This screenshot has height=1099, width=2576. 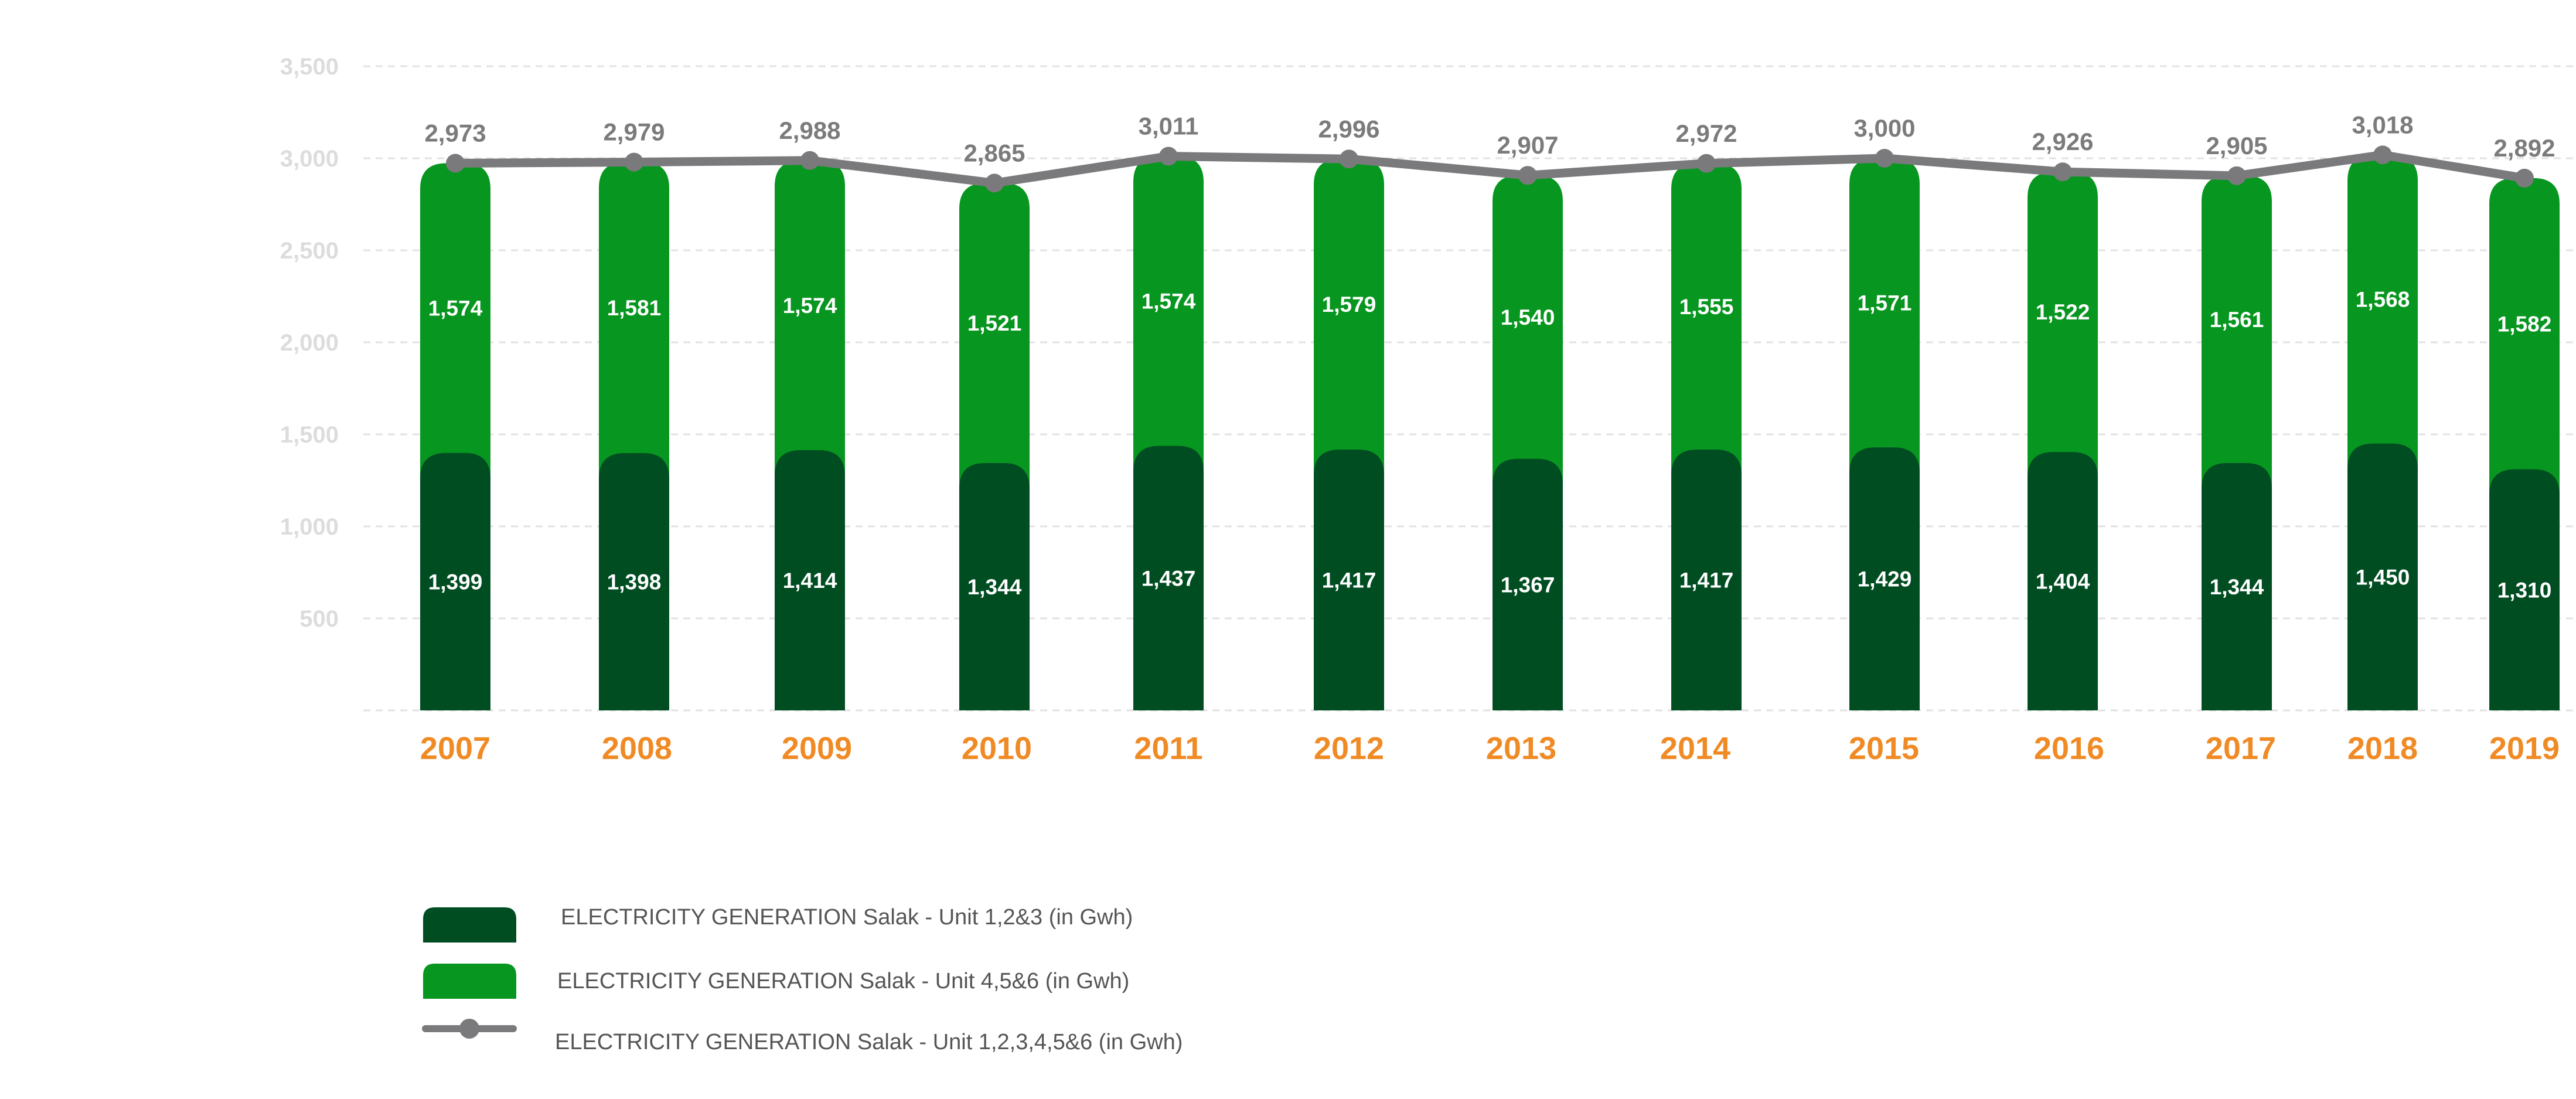 What do you see at coordinates (1348, 128) in the screenshot?
I see `total-label: 2,996` at bounding box center [1348, 128].